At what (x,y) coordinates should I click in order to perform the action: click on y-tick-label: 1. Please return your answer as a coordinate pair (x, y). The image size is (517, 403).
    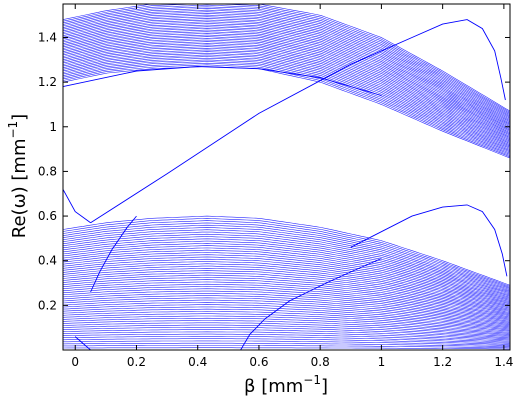
    Looking at the image, I should click on (53, 127).